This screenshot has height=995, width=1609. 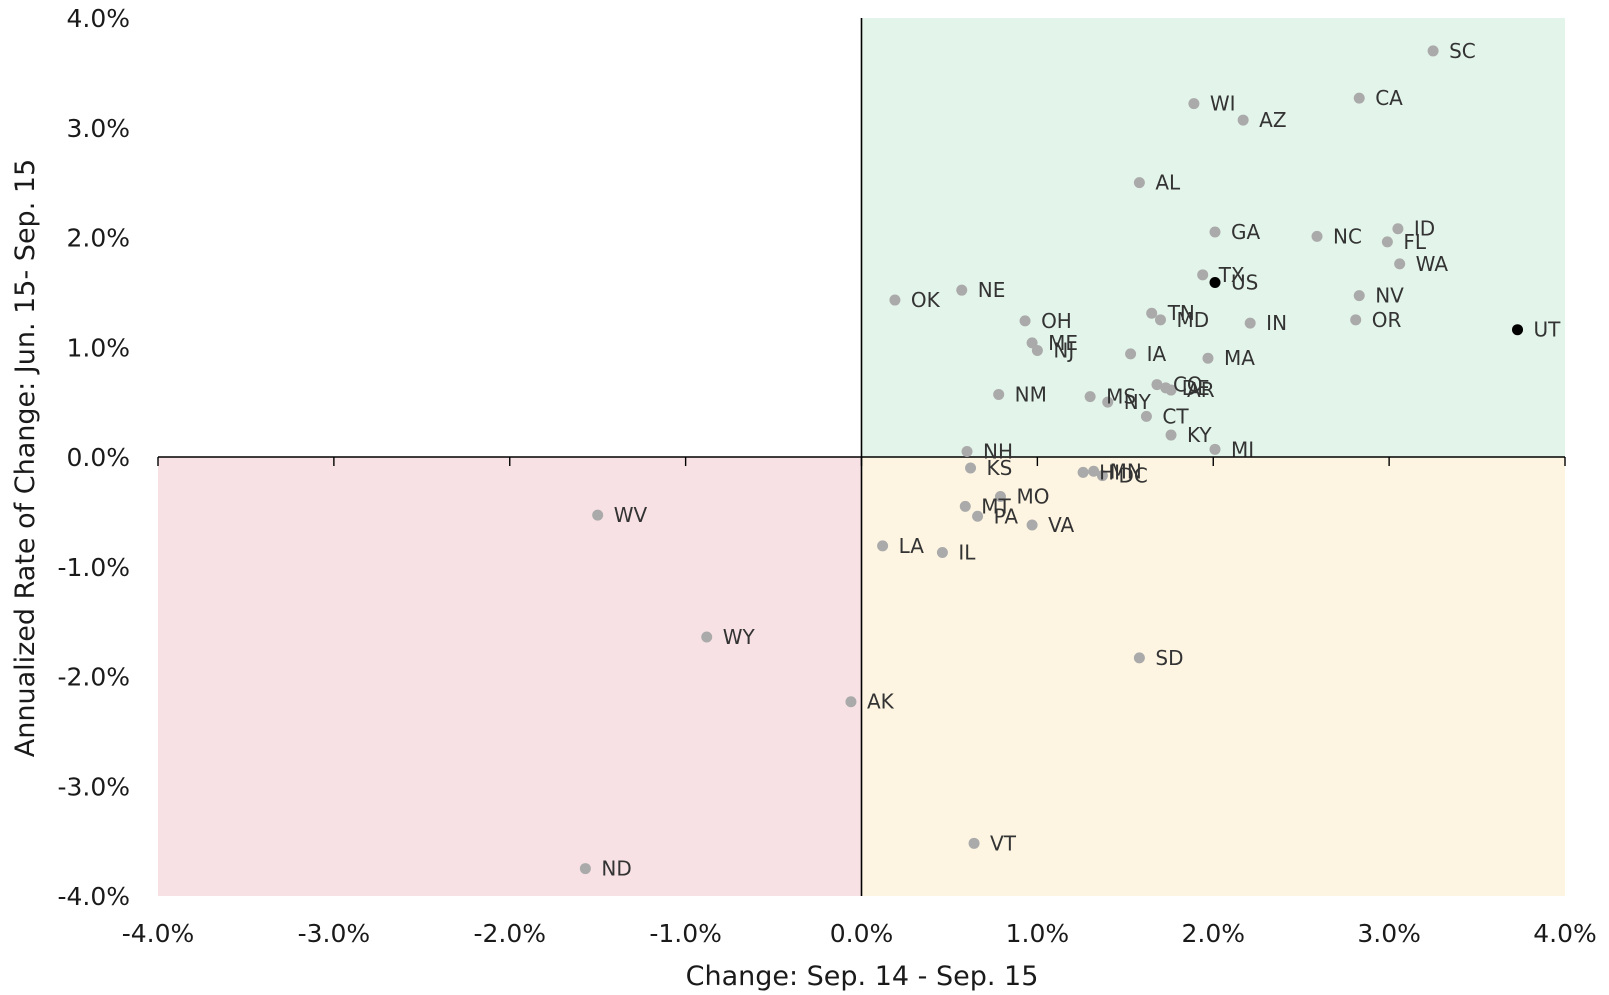 I want to click on data-point-mi, so click(x=1215, y=449).